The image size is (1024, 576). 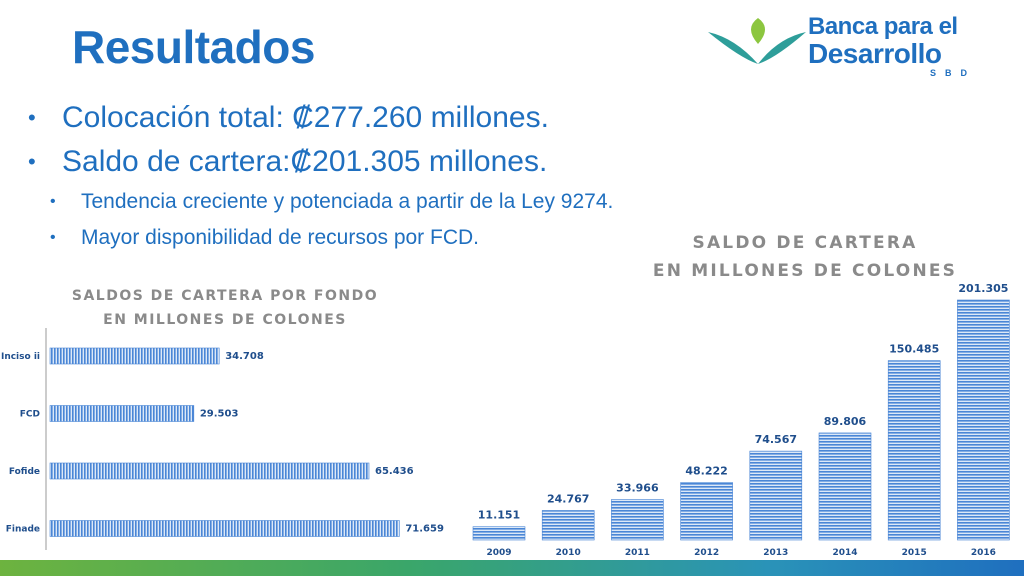 I want to click on value-label: 33.966, so click(x=637, y=488).